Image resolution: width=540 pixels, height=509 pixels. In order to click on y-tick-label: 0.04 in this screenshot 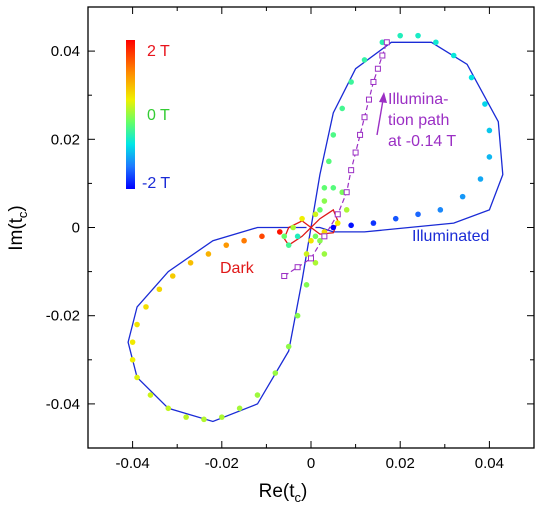, I will do `click(65, 51)`.